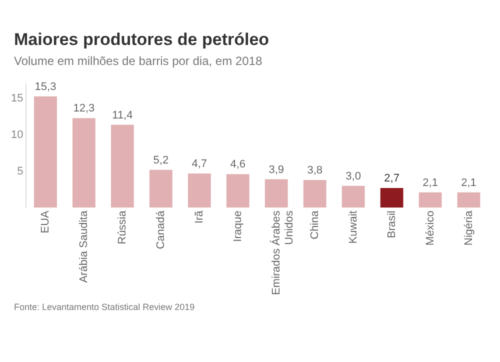 This screenshot has width=500, height=362. I want to click on x-tick-label: EUA, so click(46, 222).